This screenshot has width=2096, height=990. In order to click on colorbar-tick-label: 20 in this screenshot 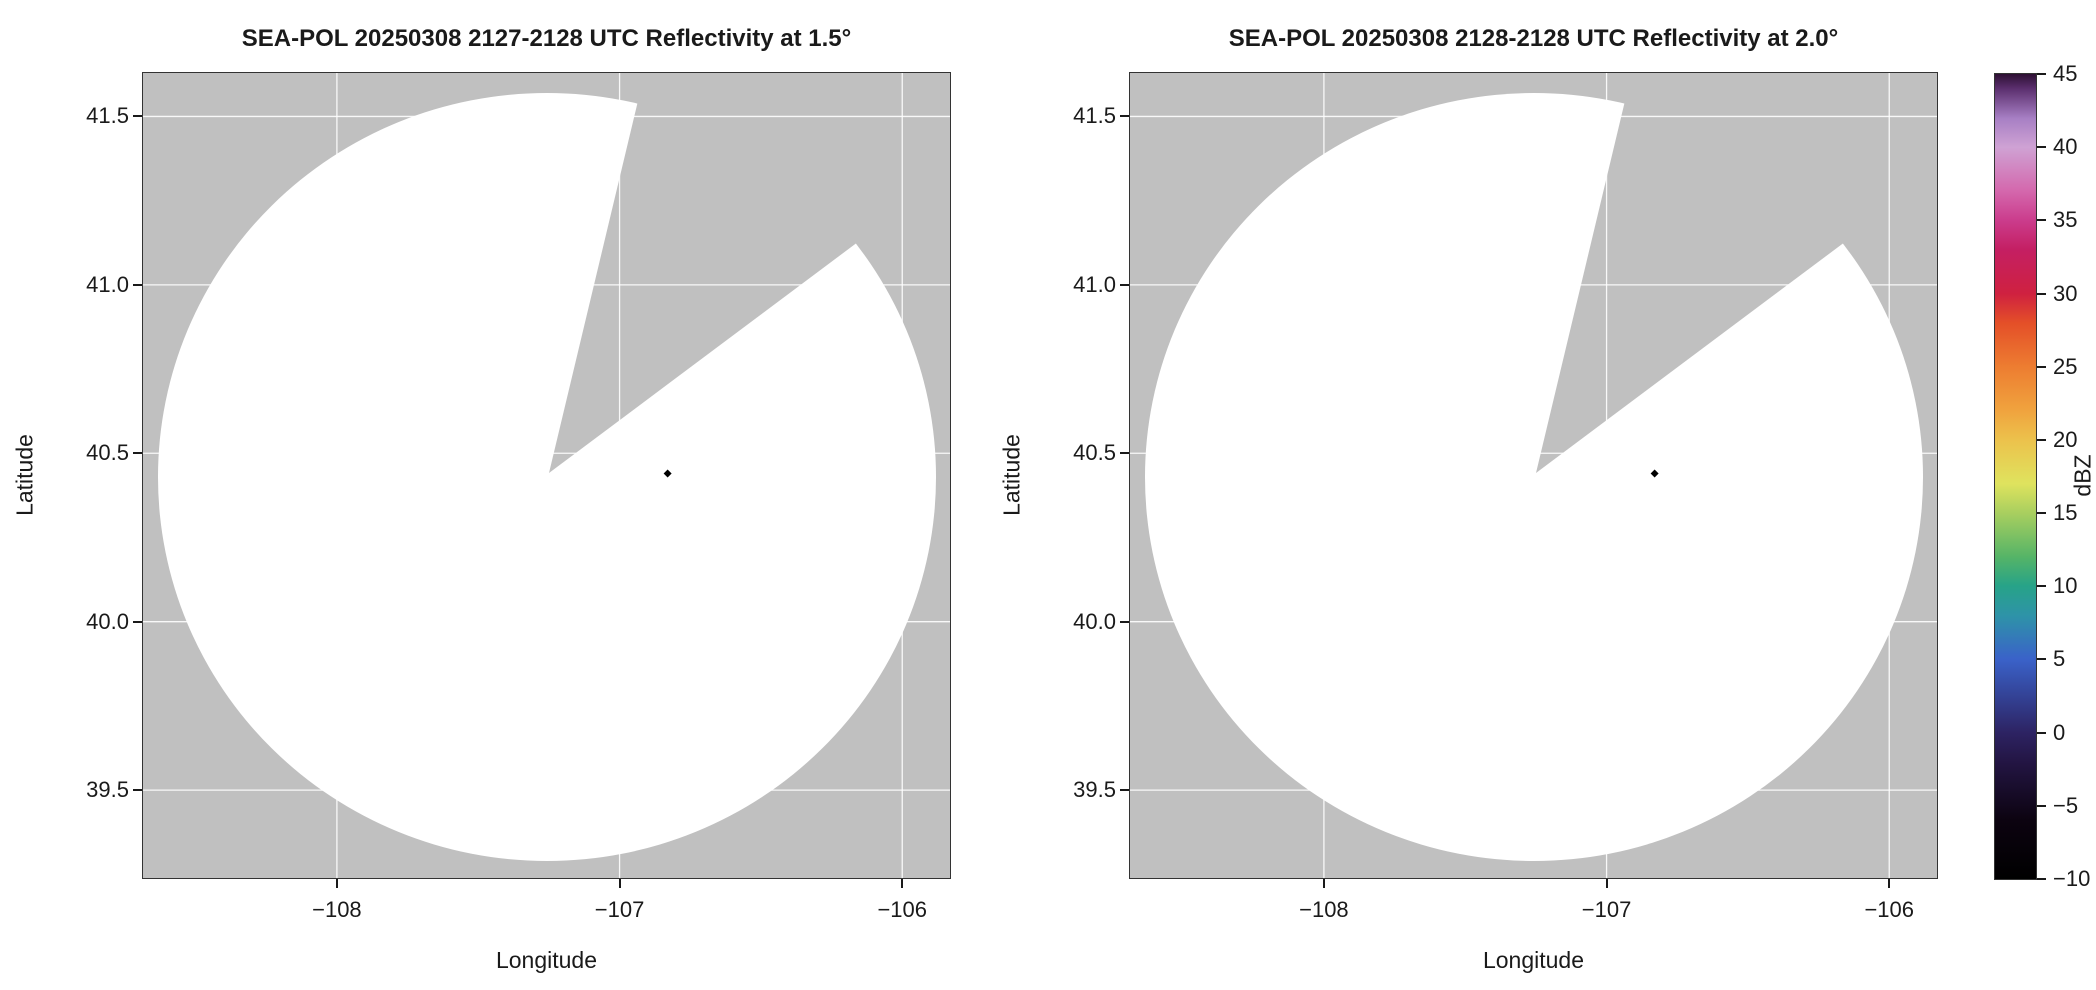, I will do `click(2065, 439)`.